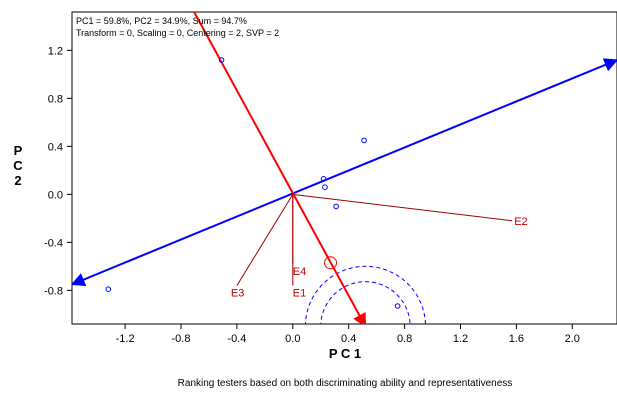 The image size is (617, 397). What do you see at coordinates (236, 339) in the screenshot?
I see `x-tick-label: -0.4` at bounding box center [236, 339].